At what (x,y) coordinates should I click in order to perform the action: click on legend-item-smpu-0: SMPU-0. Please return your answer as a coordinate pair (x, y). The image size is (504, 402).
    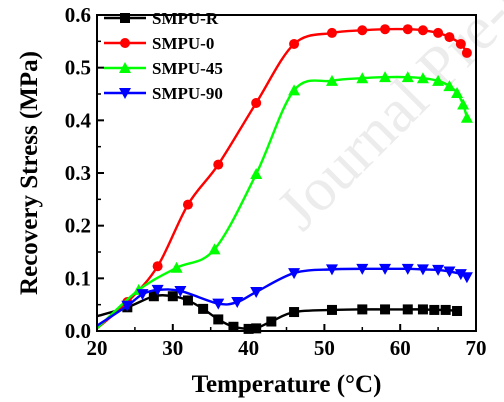
    Looking at the image, I should click on (159, 43).